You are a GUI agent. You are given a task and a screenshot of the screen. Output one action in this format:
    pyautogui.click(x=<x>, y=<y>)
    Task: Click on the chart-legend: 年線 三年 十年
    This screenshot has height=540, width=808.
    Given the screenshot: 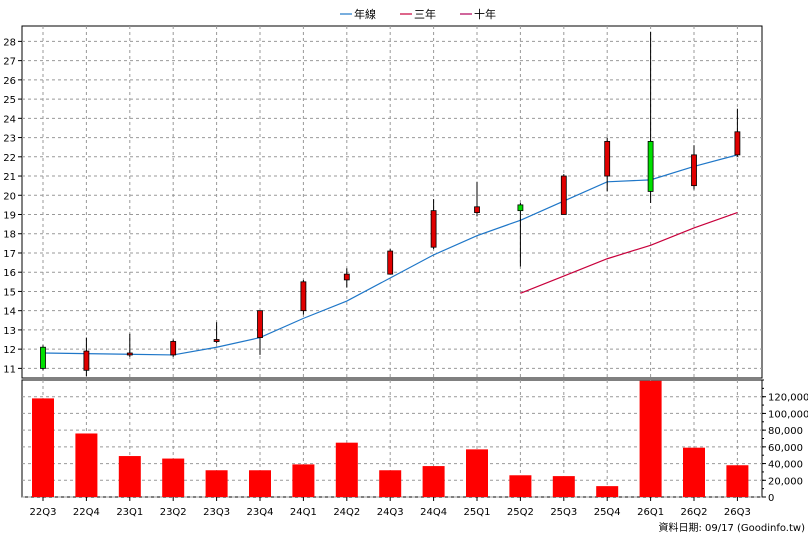 What is the action you would take?
    pyautogui.click(x=418, y=14)
    